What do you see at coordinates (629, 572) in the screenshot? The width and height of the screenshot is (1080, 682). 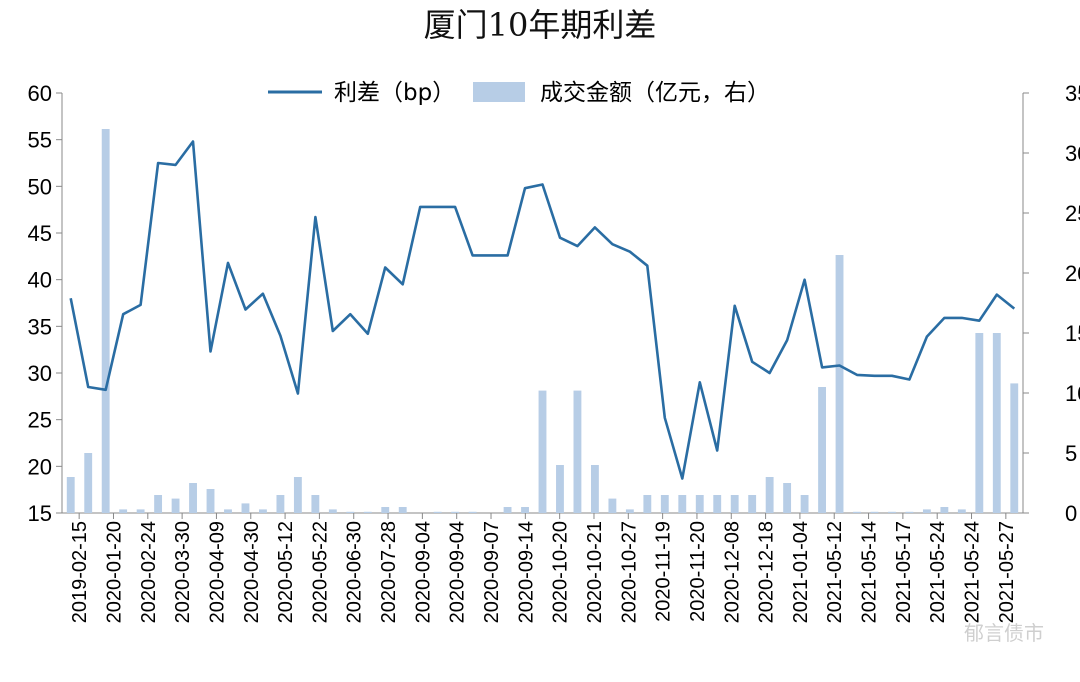 I see `x-tick-label: 2020-10-27` at bounding box center [629, 572].